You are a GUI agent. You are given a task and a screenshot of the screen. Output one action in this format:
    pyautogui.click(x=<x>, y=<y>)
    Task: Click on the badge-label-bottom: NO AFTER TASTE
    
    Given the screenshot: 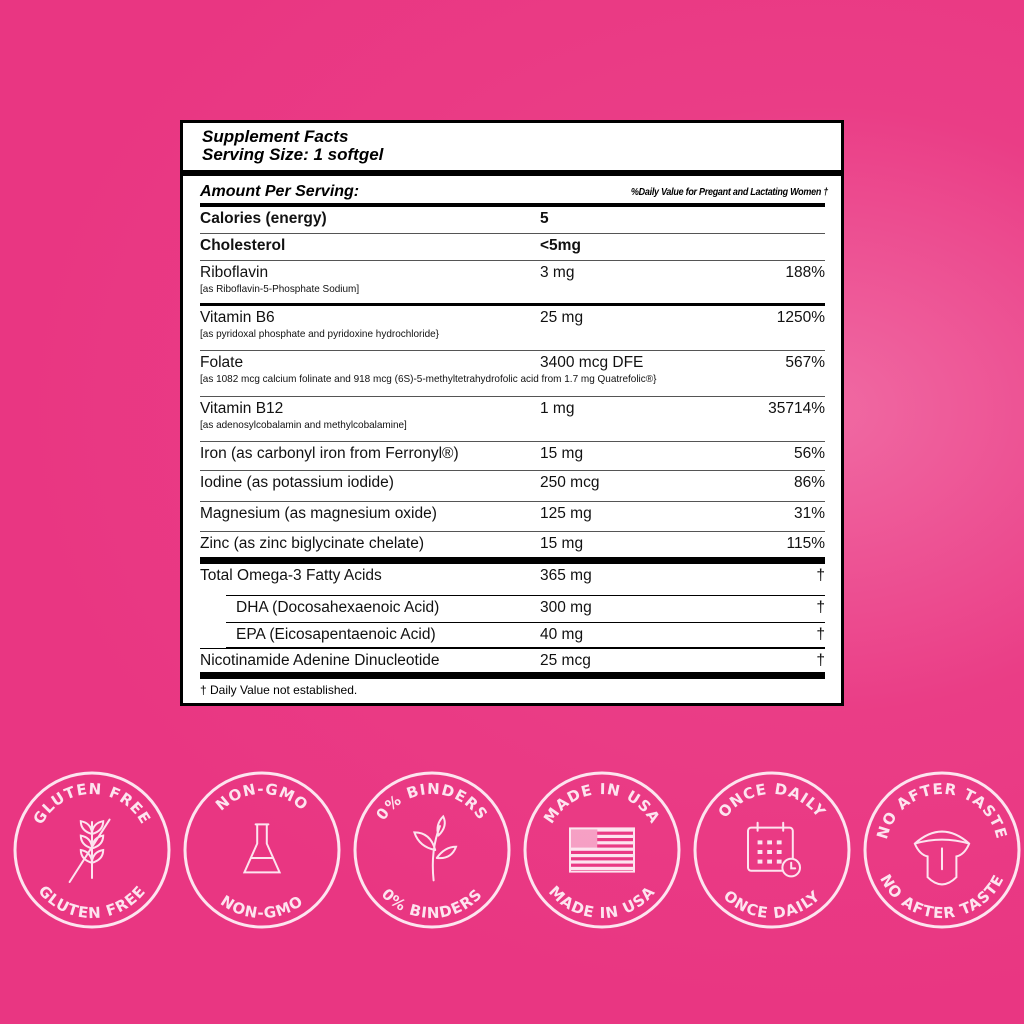 What is the action you would take?
    pyautogui.click(x=941, y=896)
    